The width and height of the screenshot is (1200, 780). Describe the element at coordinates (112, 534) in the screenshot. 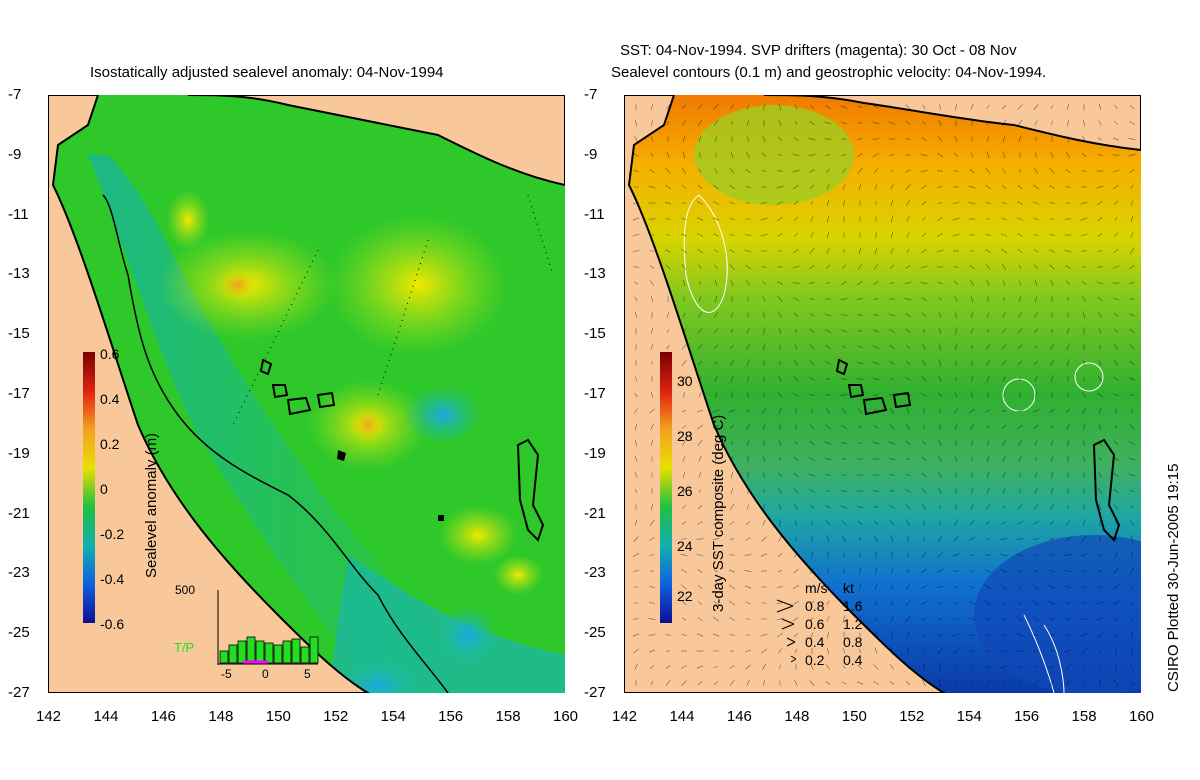

I see `left-colorbar-tick: -0.2` at that location.